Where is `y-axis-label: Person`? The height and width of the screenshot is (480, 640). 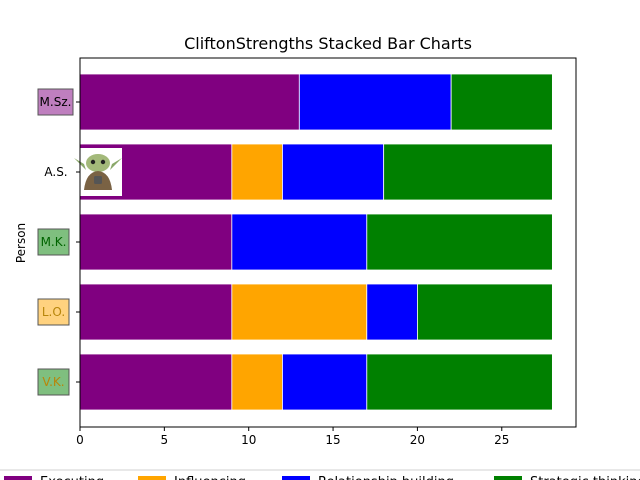 y-axis-label: Person is located at coordinates (21, 243).